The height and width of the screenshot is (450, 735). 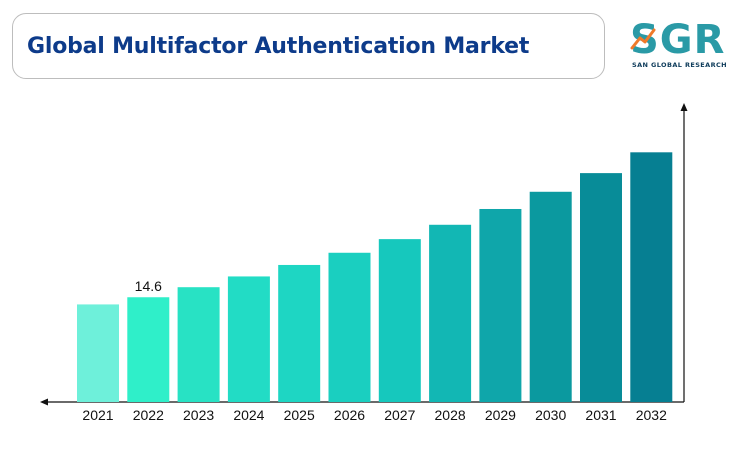 I want to click on x-tick-label-2029: 2029, so click(x=500, y=415).